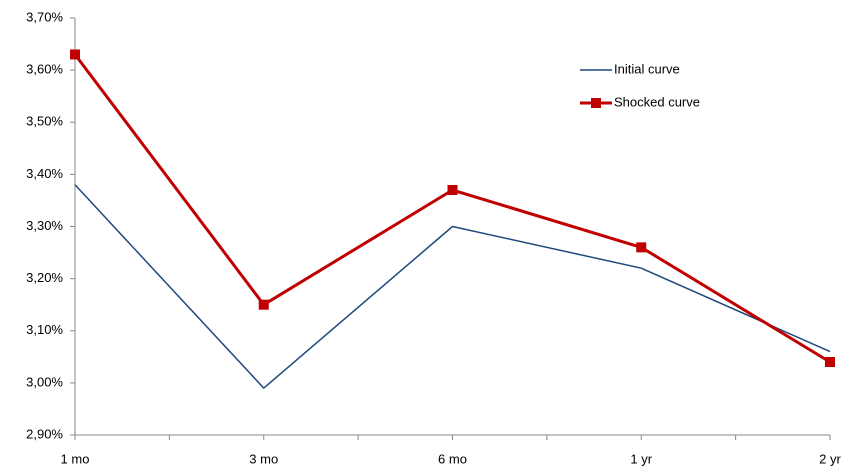  Describe the element at coordinates (452, 458) in the screenshot. I see `x-tick-label: 6 mo` at that location.